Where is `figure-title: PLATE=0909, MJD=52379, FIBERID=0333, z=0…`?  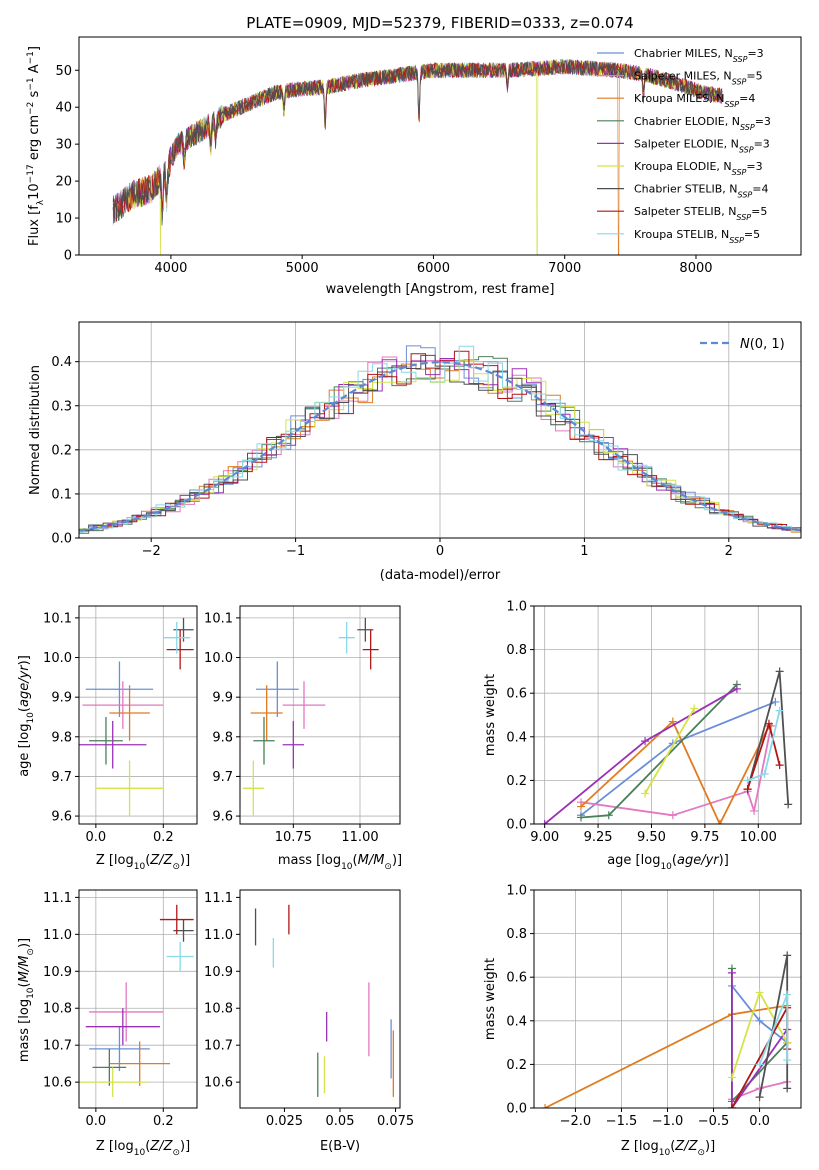 figure-title: PLATE=0909, MJD=52379, FIBERID=0333, z=0… is located at coordinates (439, 23).